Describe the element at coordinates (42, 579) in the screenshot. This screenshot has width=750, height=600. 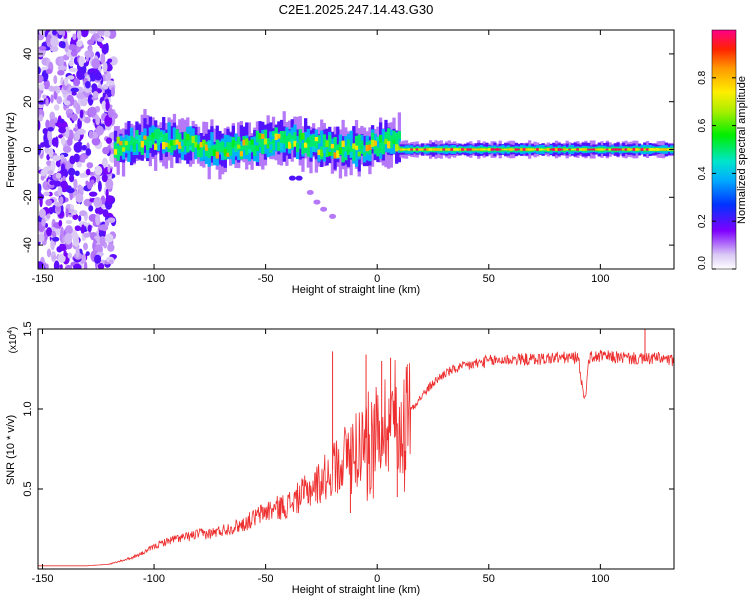
I see `snr-x-tick-label: -150` at that location.